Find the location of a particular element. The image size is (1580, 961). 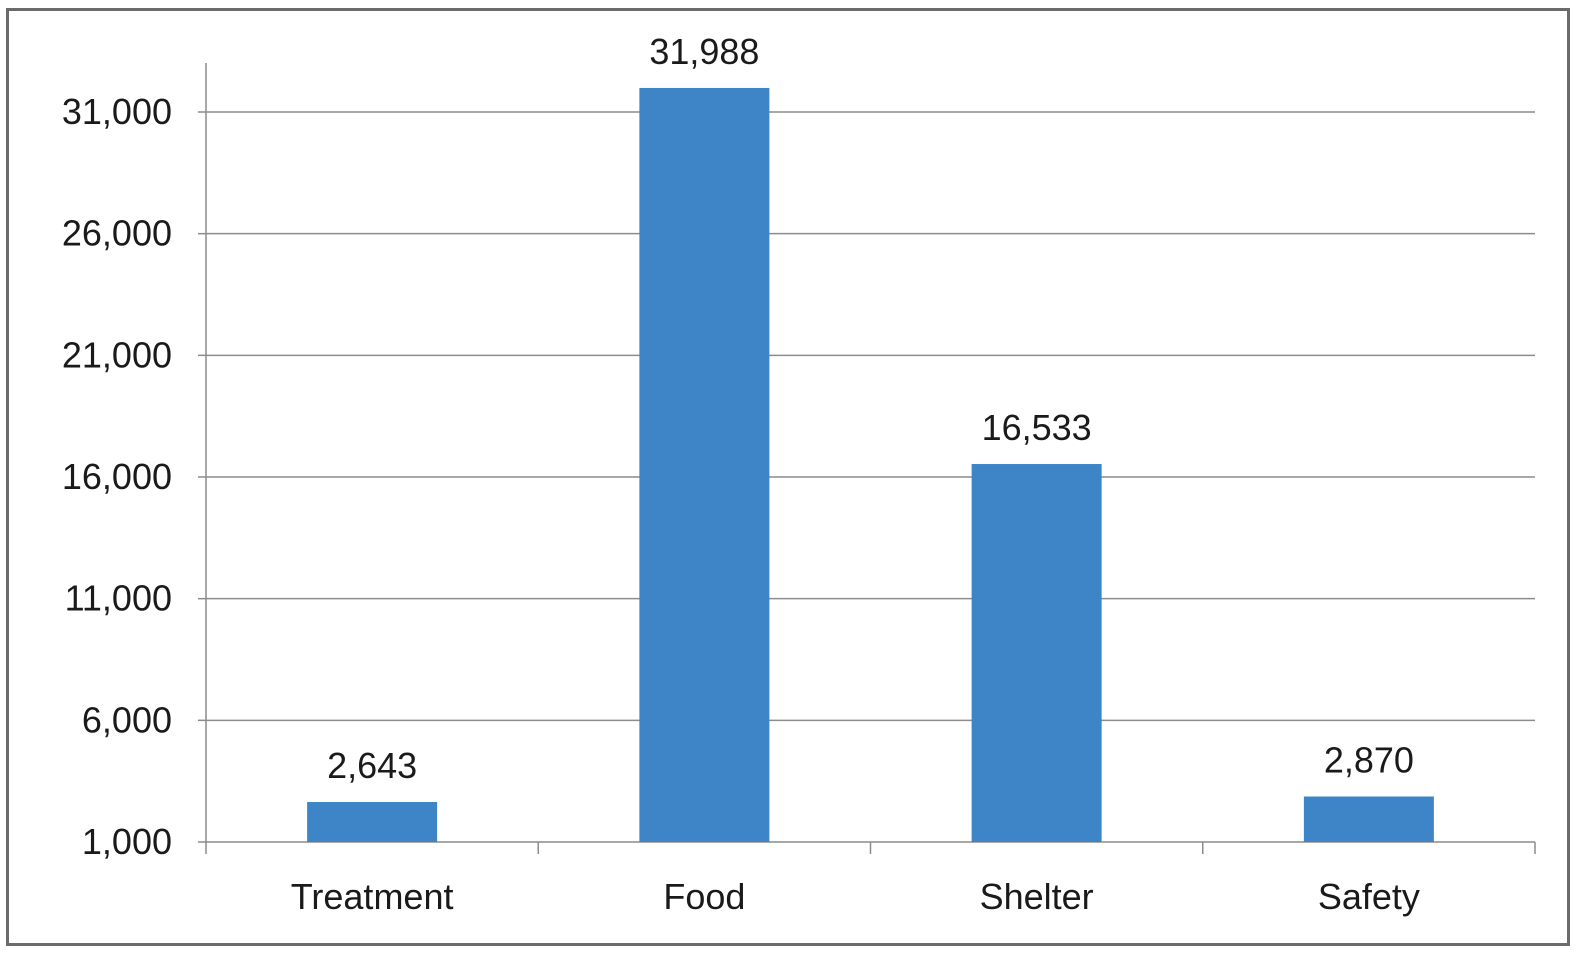

x-tick-label-treatment: Treatment is located at coordinates (372, 896).